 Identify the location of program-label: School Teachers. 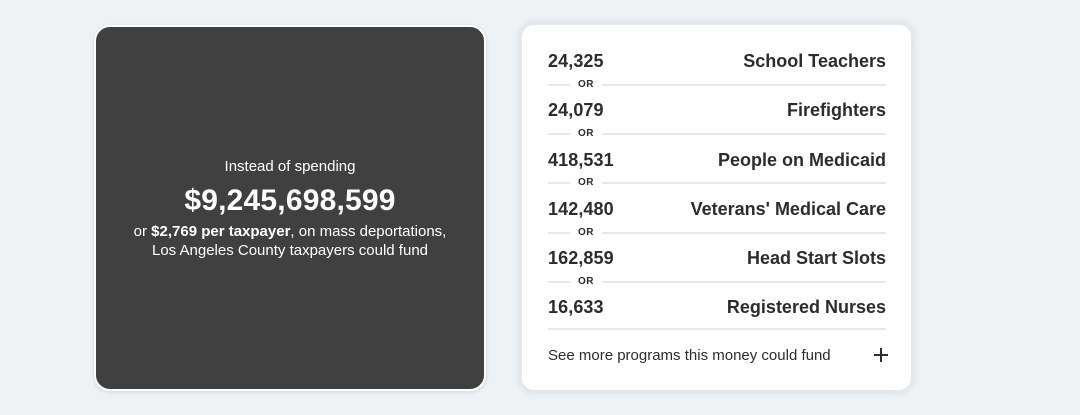
(814, 60).